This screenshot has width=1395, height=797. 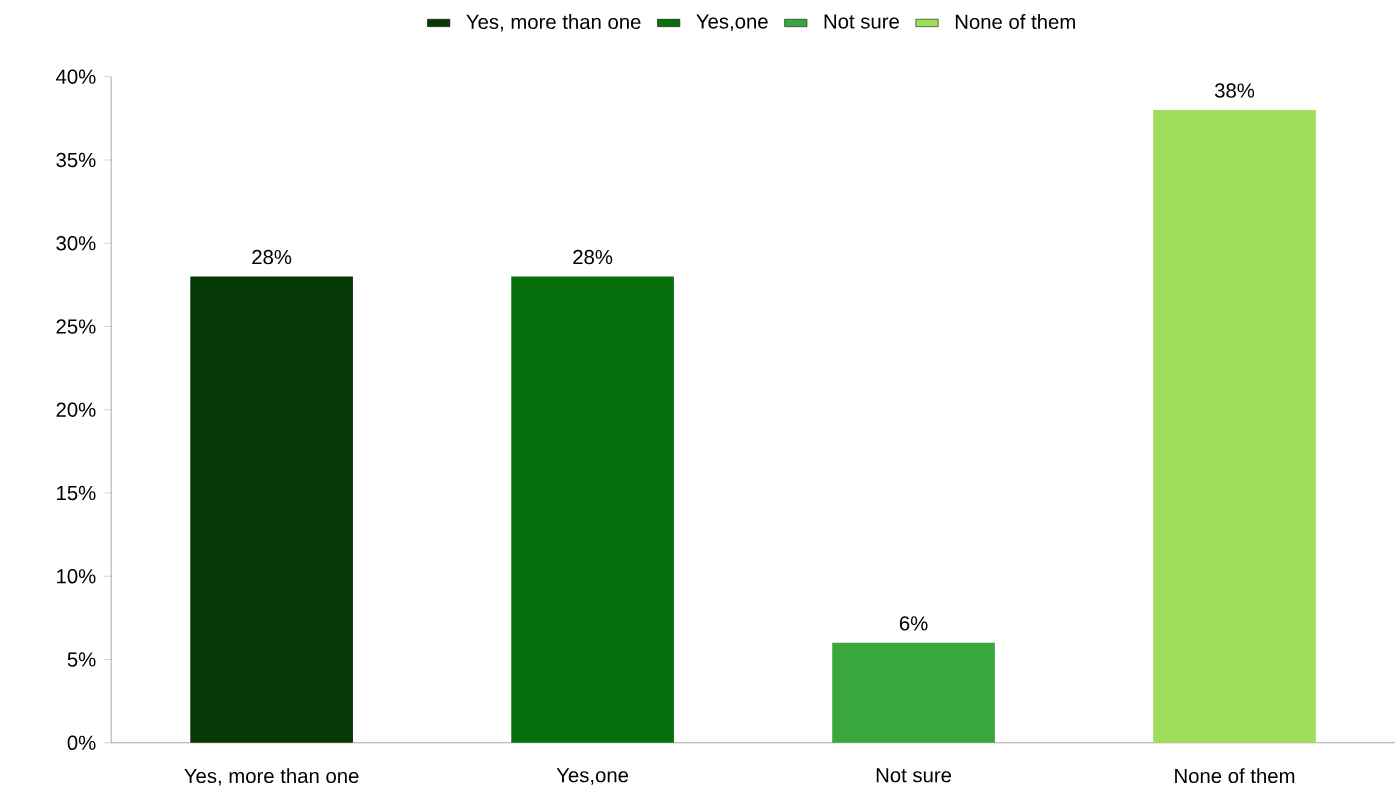 What do you see at coordinates (1234, 90) in the screenshot?
I see `data-label: 38%` at bounding box center [1234, 90].